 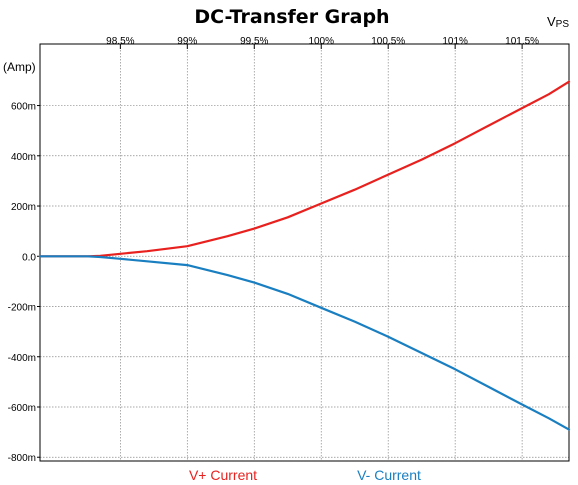 What do you see at coordinates (223, 475) in the screenshot?
I see `legend-v-plus-current: V+ Current` at bounding box center [223, 475].